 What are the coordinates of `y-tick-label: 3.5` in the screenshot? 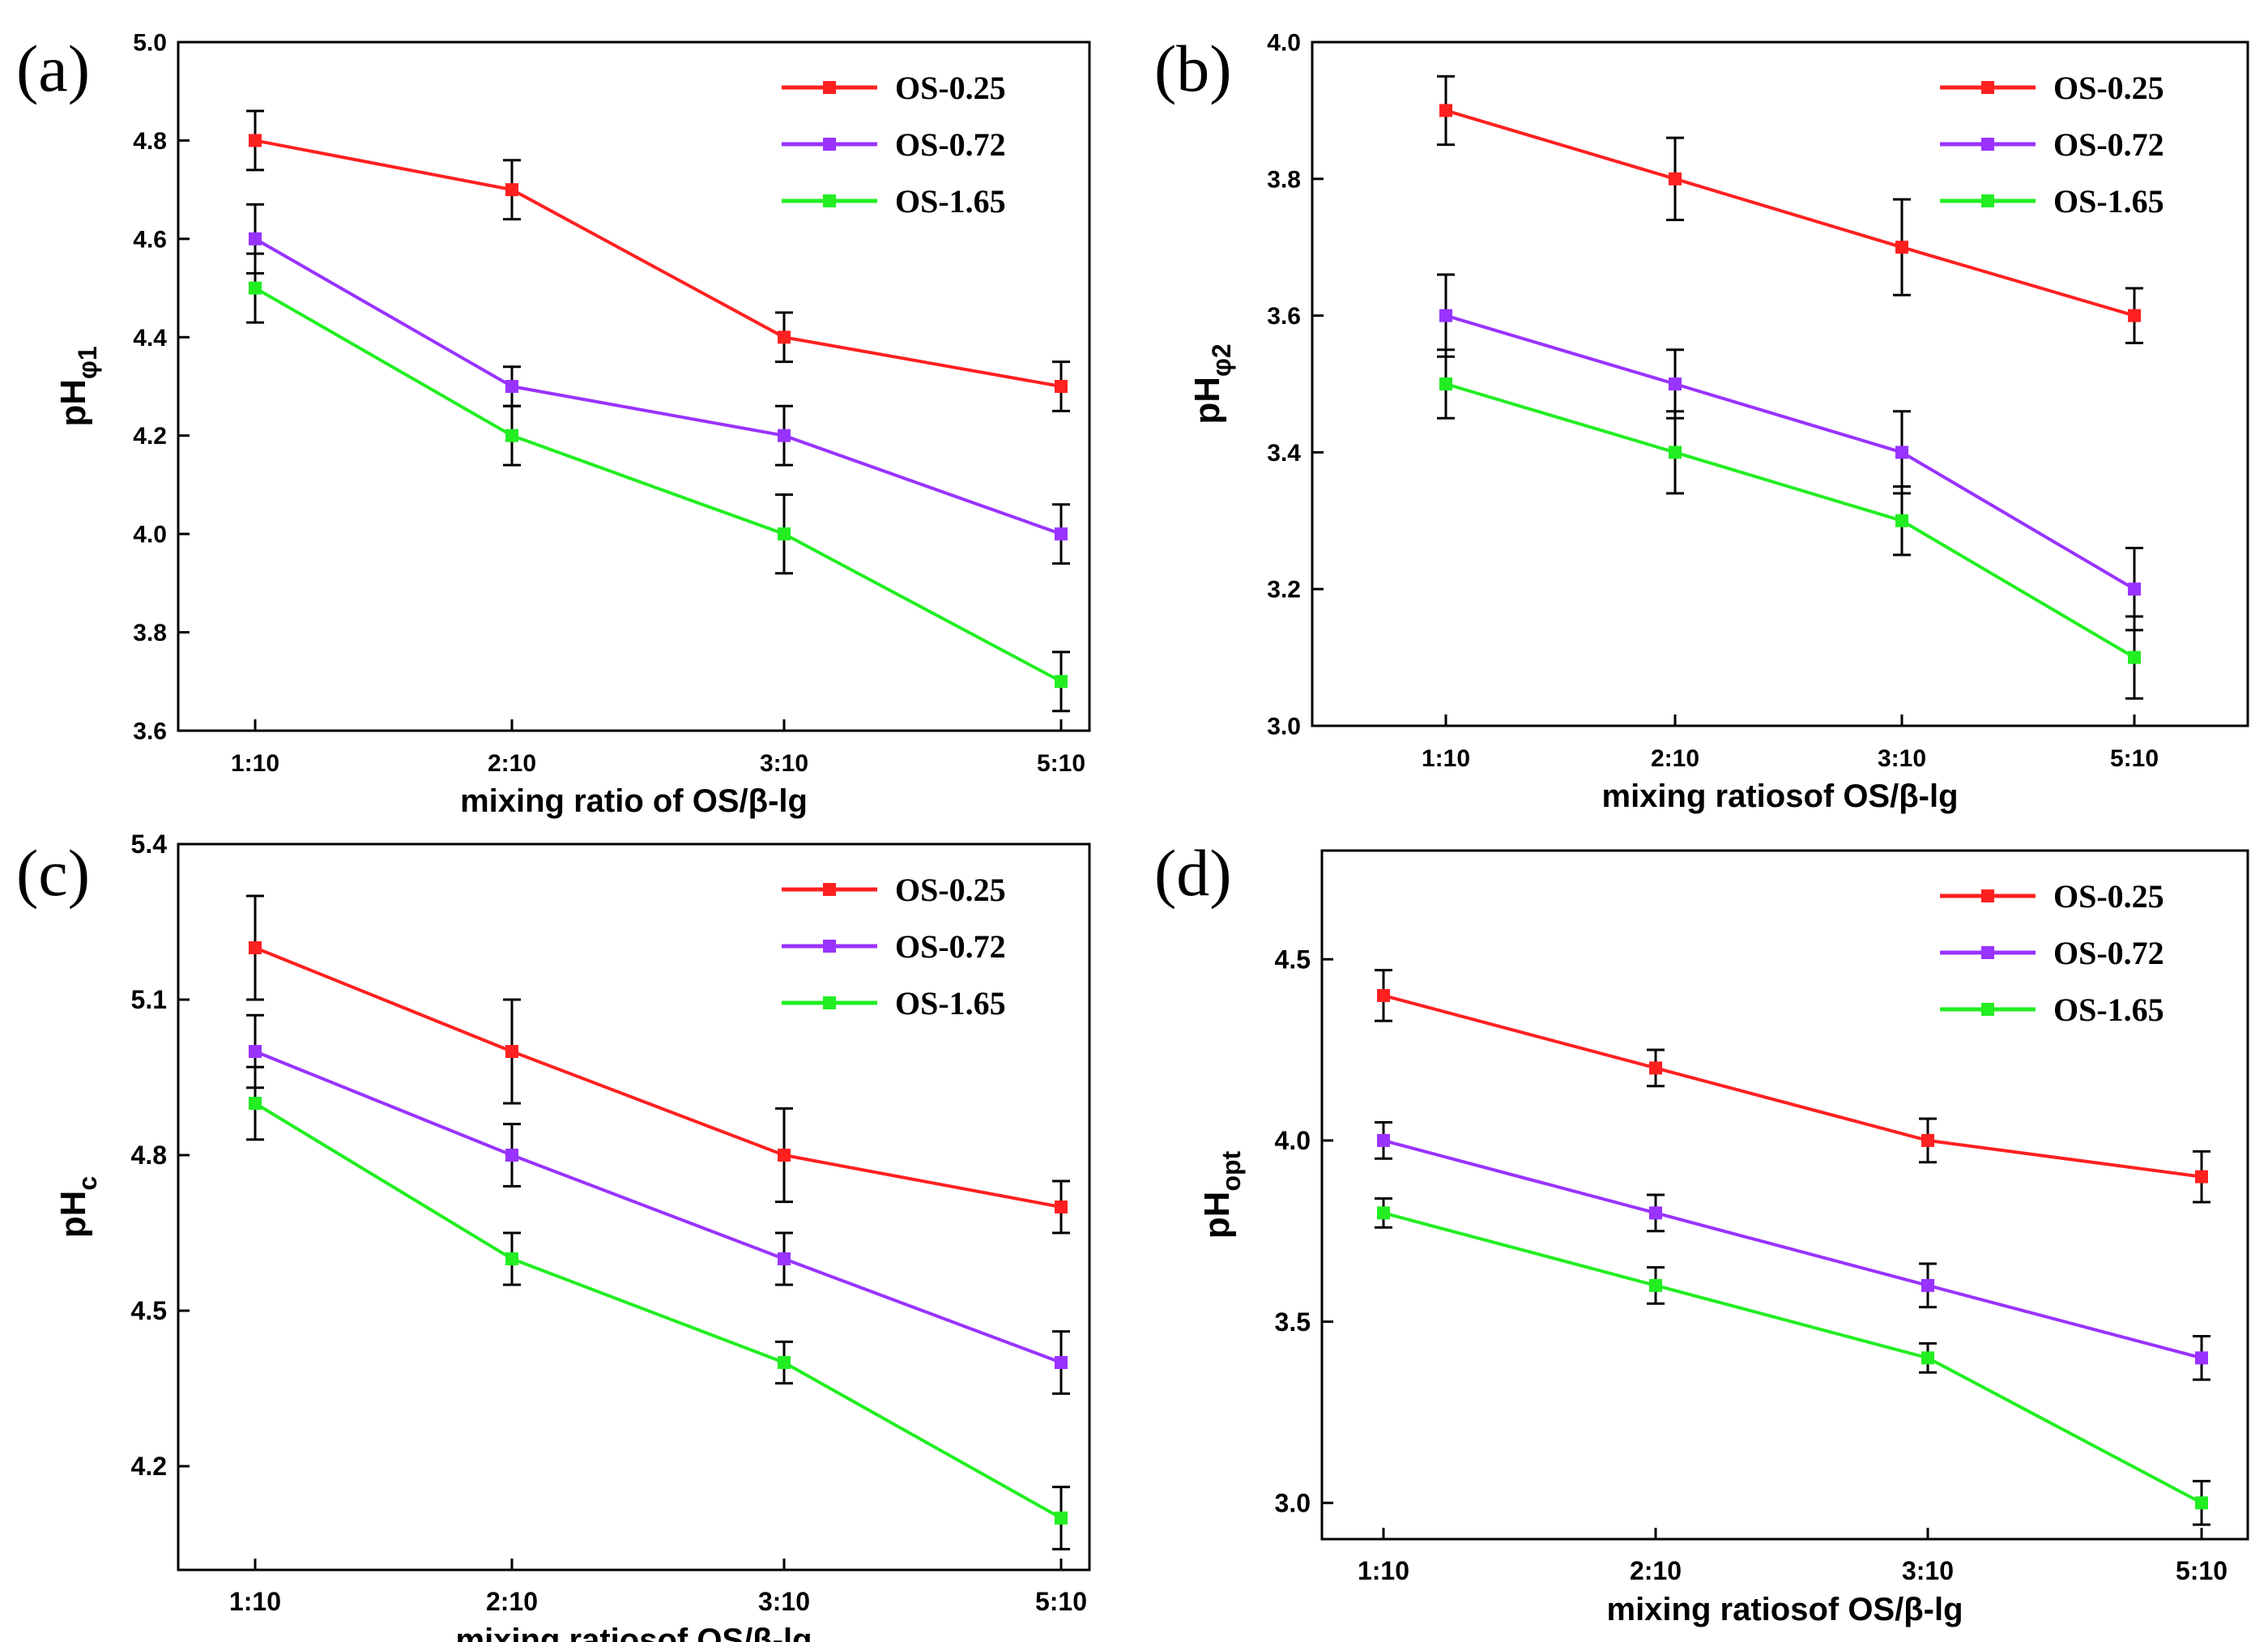 It's located at (1293, 1322).